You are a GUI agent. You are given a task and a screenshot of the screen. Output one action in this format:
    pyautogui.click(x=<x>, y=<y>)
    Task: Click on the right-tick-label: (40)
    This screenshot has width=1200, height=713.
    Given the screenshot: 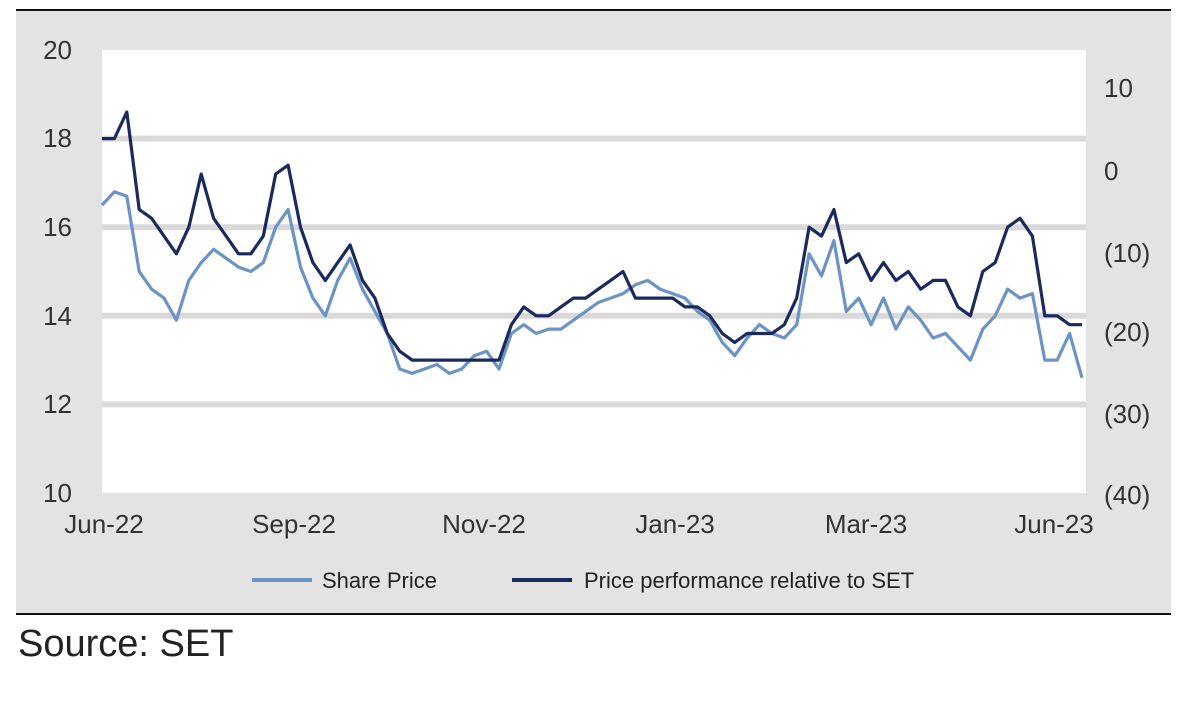 What is the action you would take?
    pyautogui.click(x=1127, y=495)
    